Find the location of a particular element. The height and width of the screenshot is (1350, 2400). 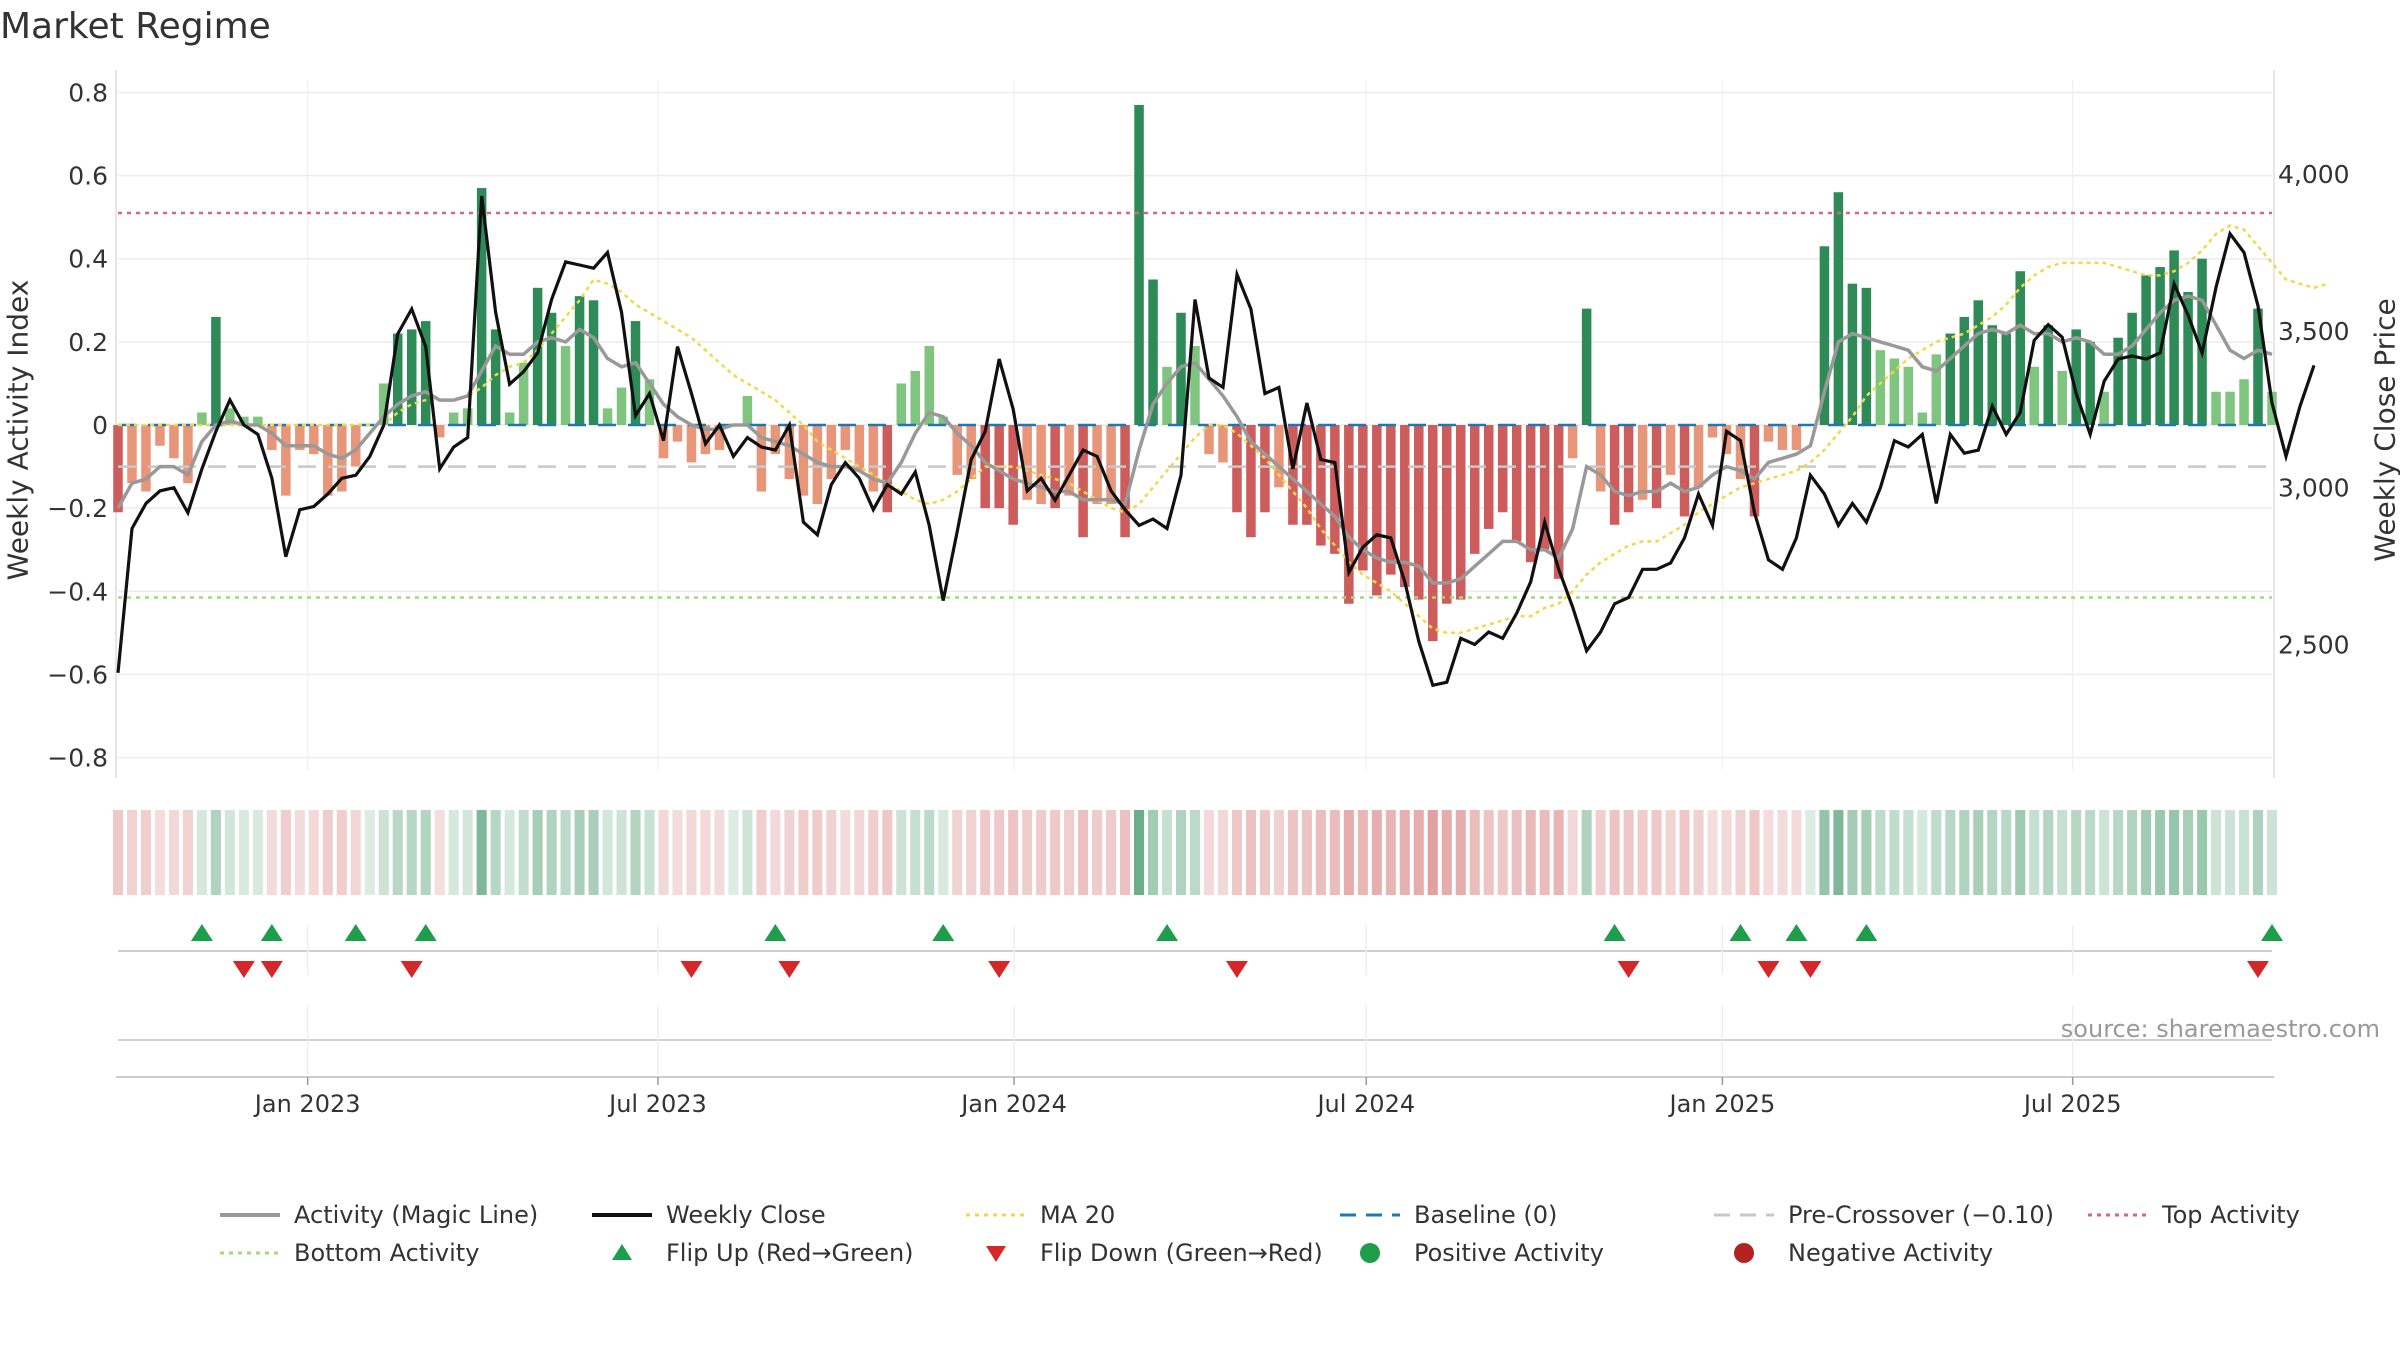

y-tick-left: −0.8 is located at coordinates (77, 758).